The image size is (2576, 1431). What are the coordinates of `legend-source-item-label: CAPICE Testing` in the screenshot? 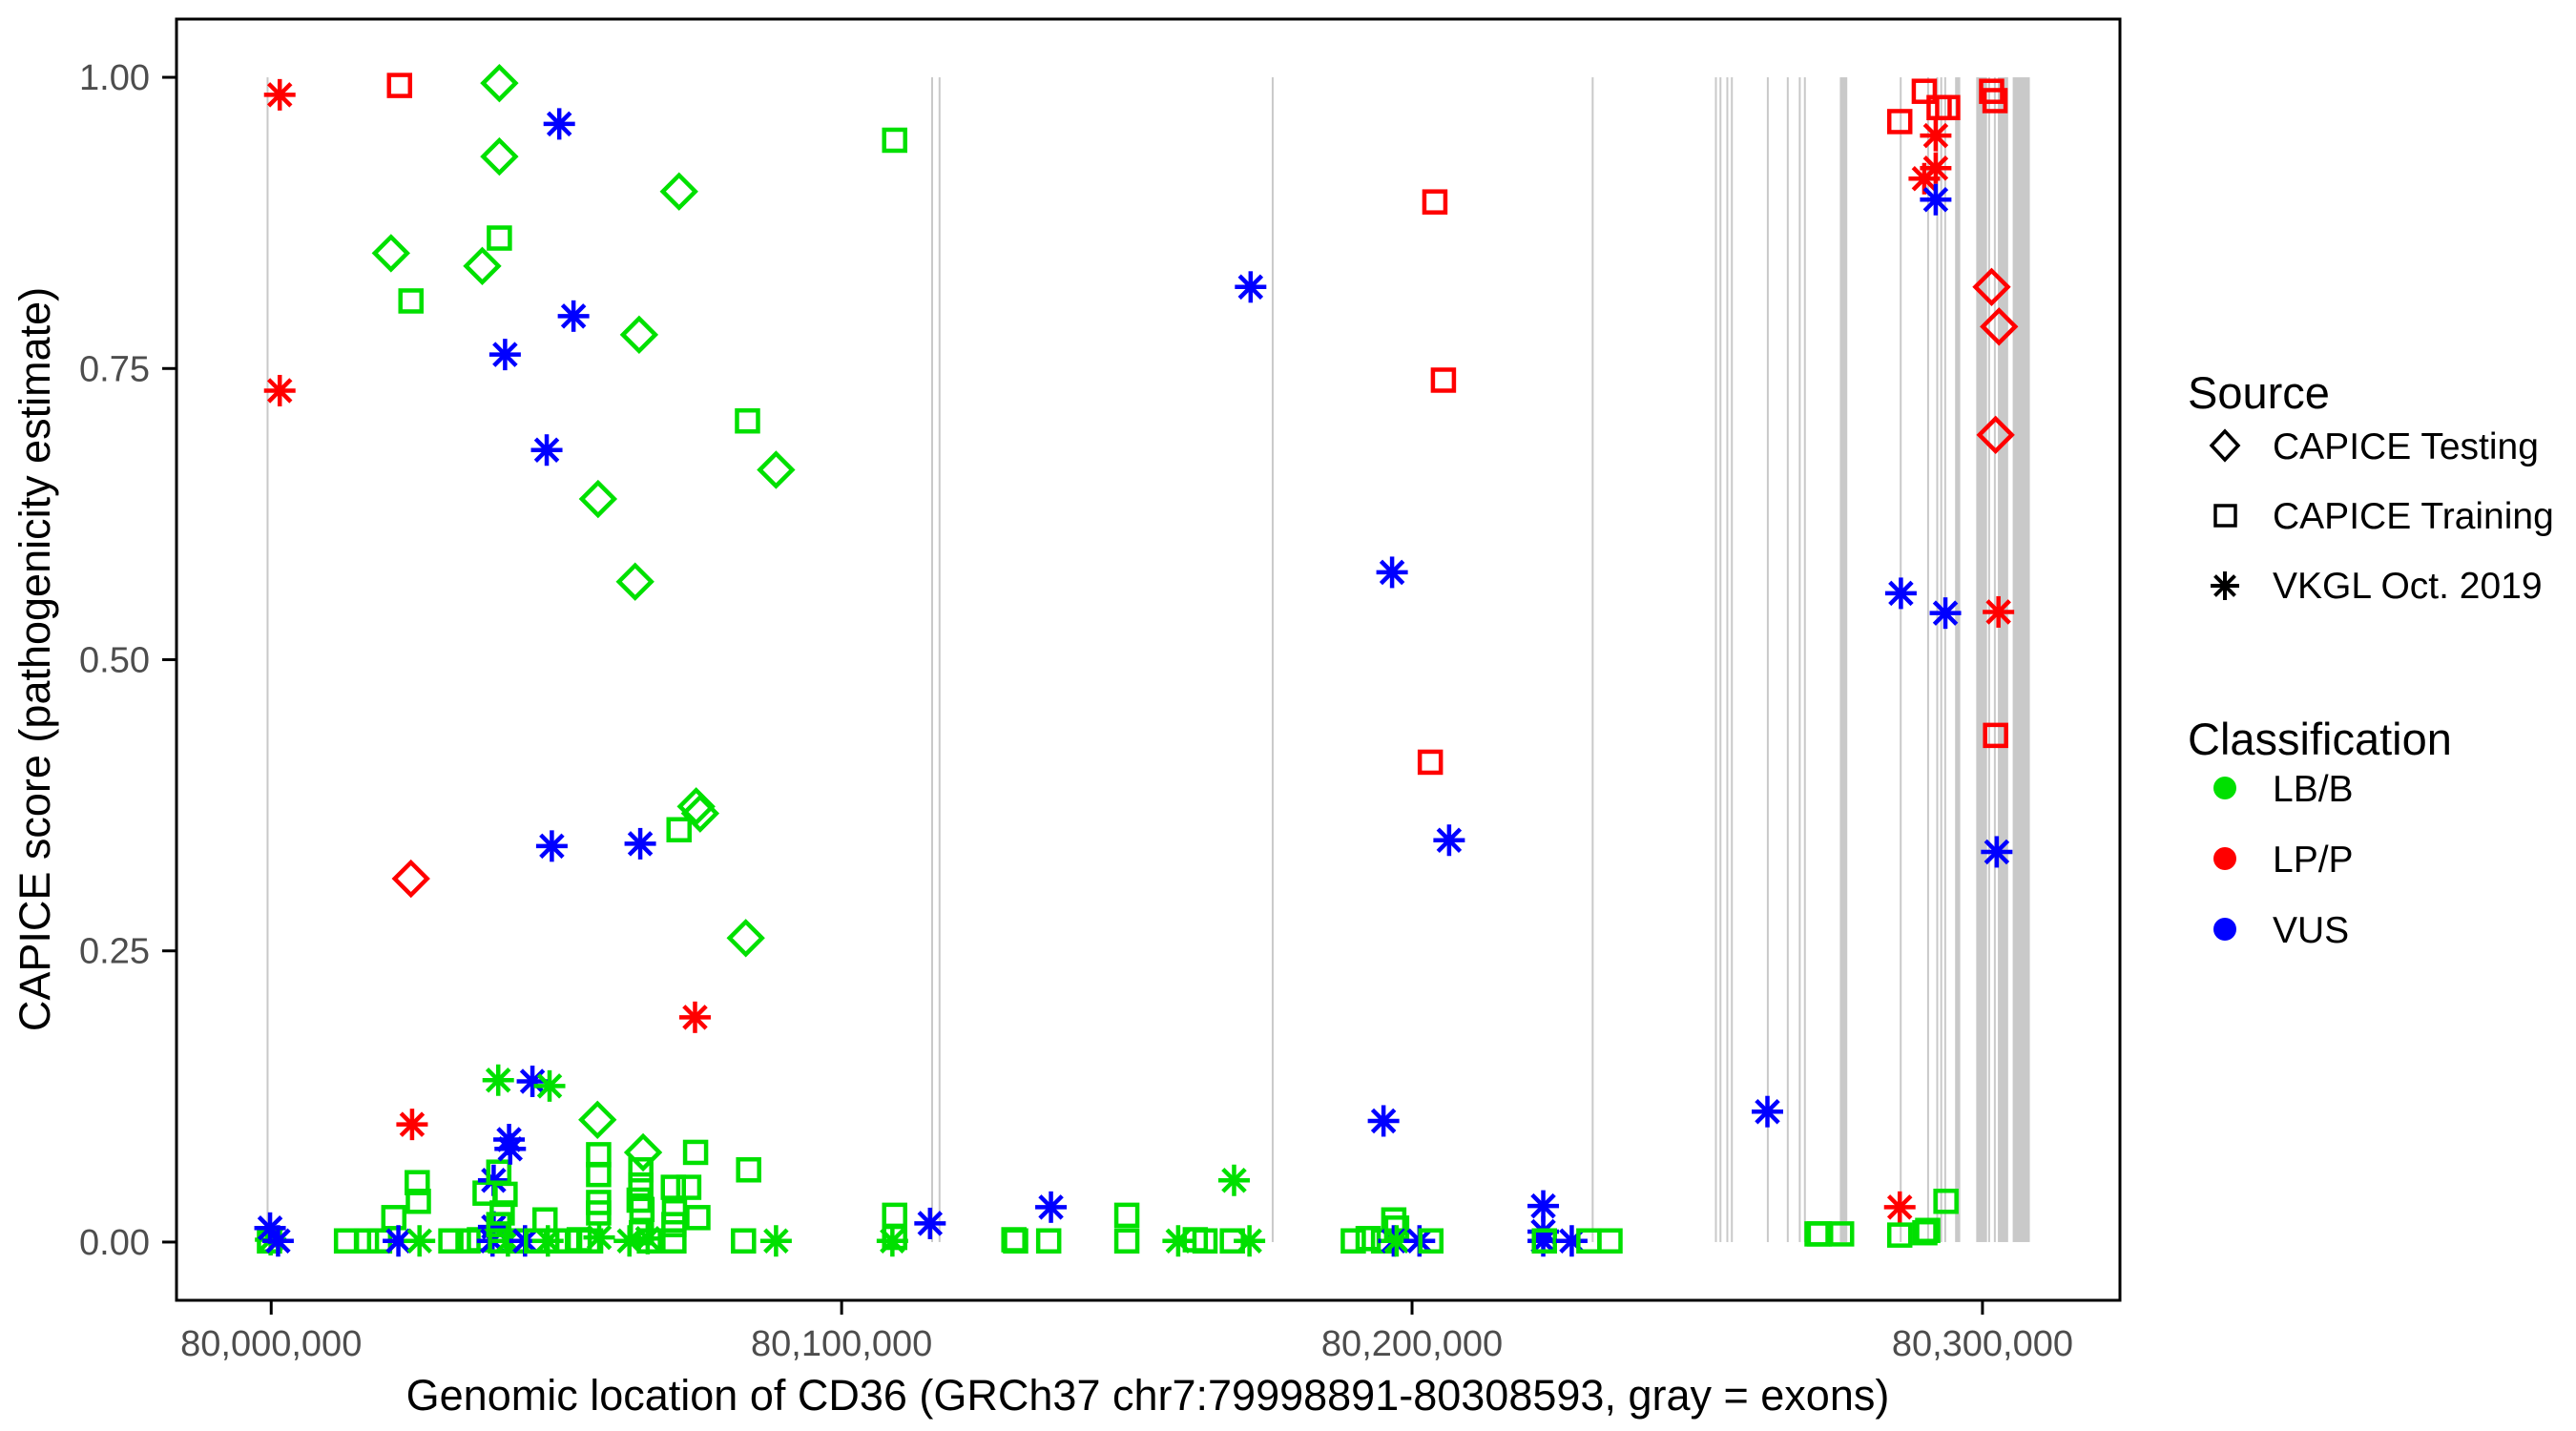 It's located at (2406, 446).